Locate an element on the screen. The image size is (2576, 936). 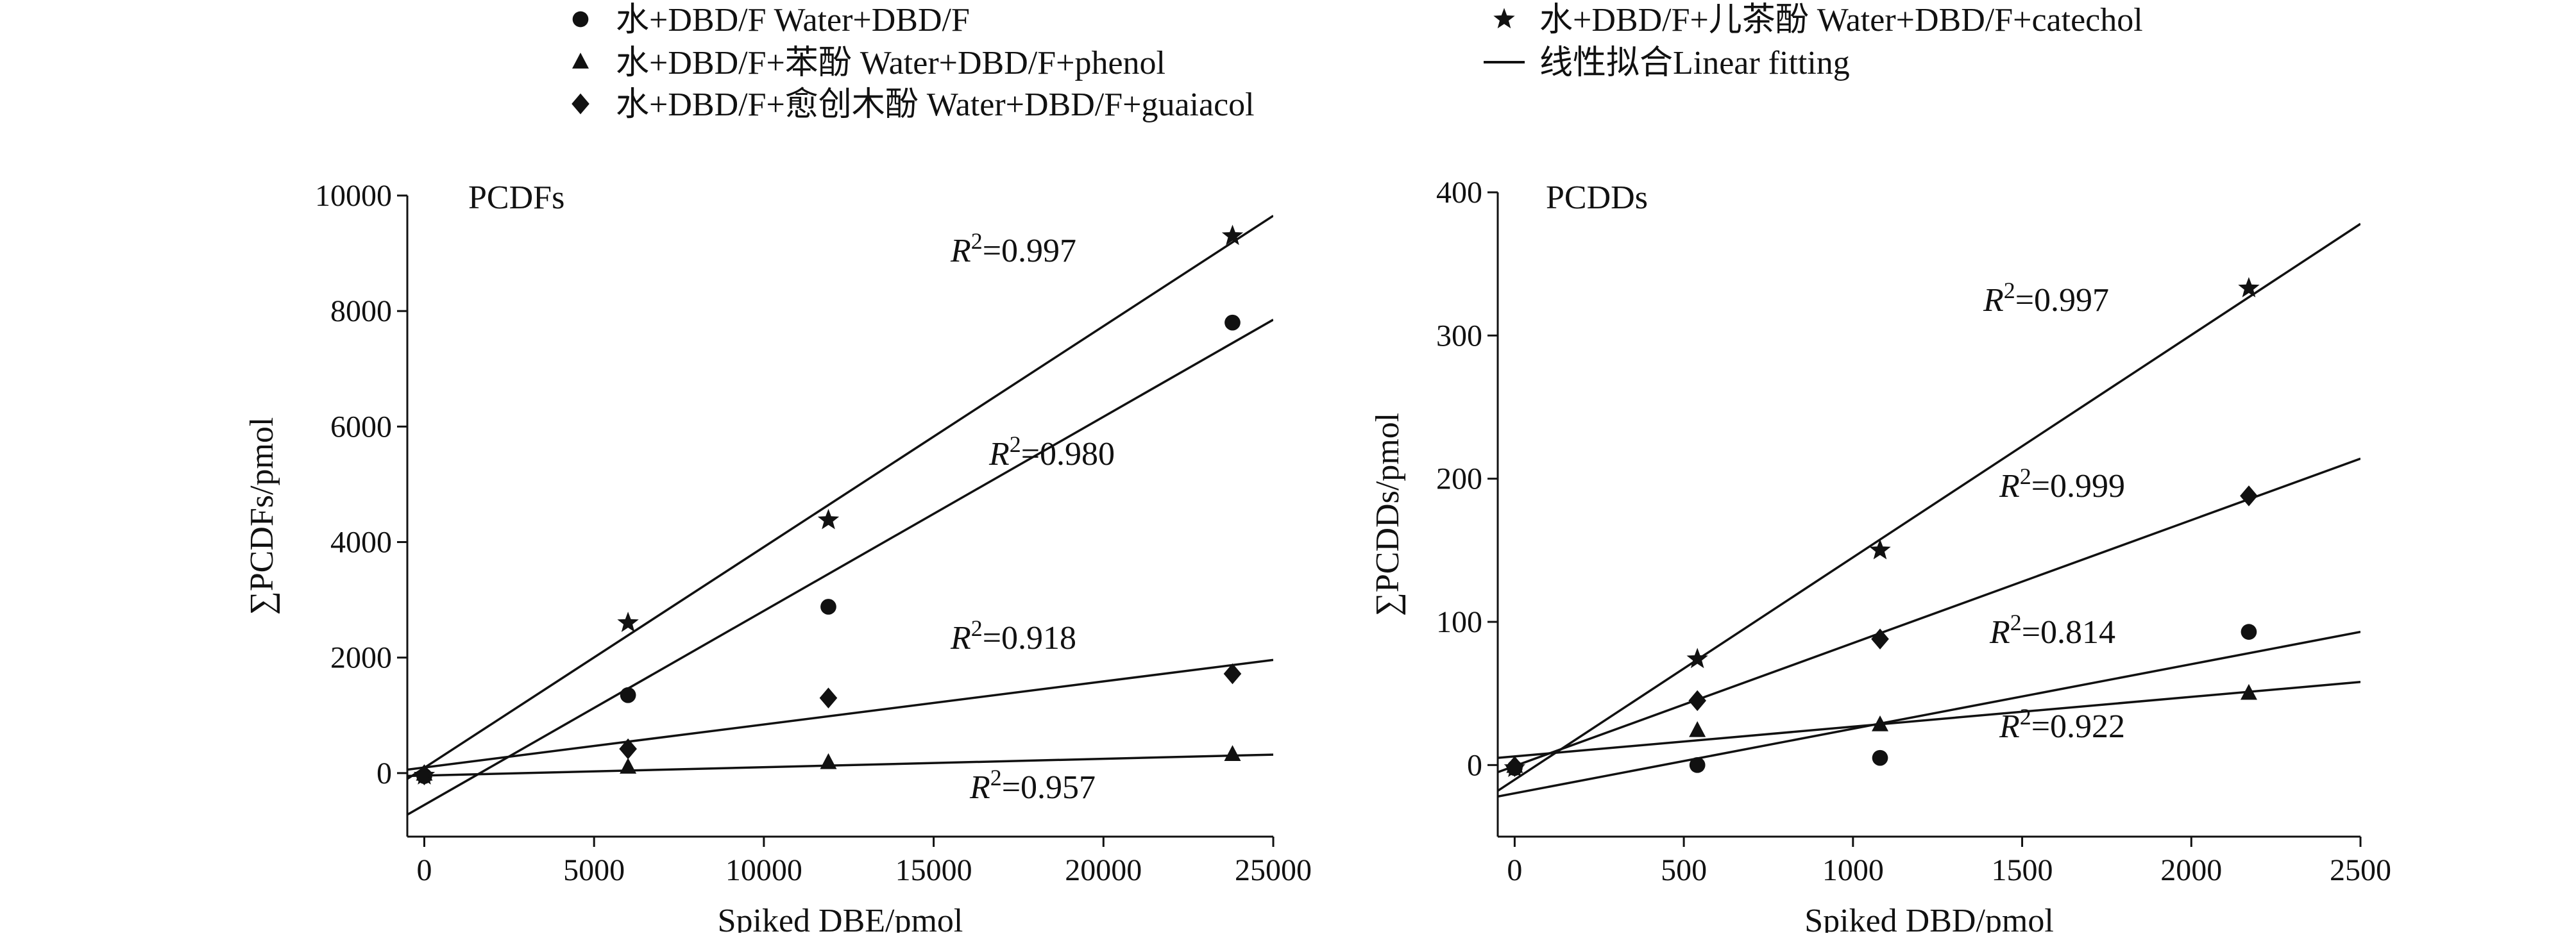
x-tick-label: 25000 is located at coordinates (1273, 870).